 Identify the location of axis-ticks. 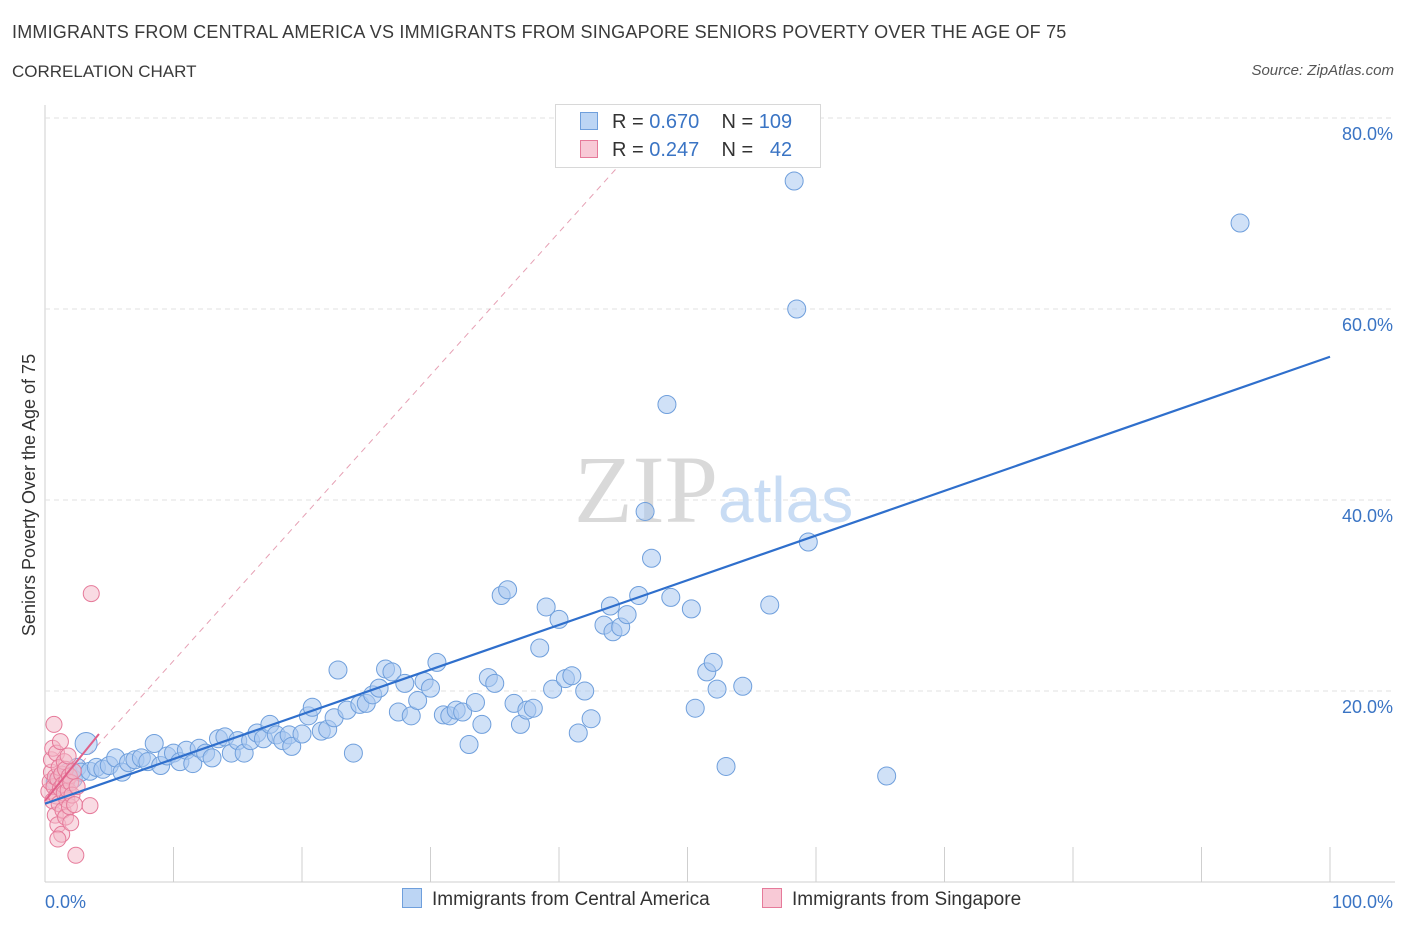
(752, 864).